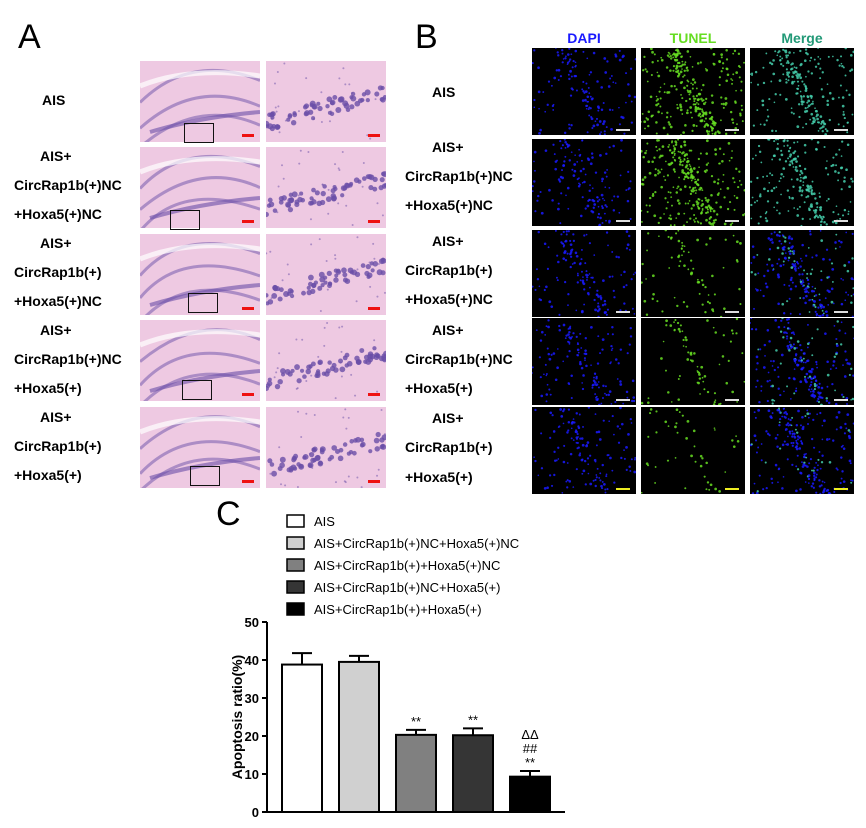  What do you see at coordinates (439, 477) in the screenshot?
I see `b-label-row5-line3: +Hoxa5(+)` at bounding box center [439, 477].